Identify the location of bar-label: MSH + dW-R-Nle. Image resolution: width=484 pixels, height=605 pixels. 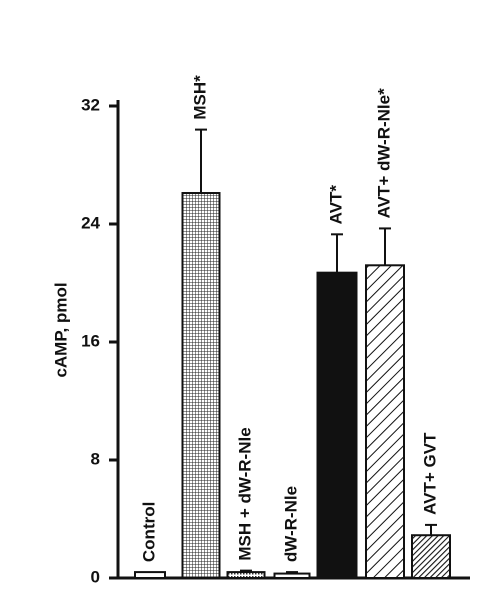
(244, 493).